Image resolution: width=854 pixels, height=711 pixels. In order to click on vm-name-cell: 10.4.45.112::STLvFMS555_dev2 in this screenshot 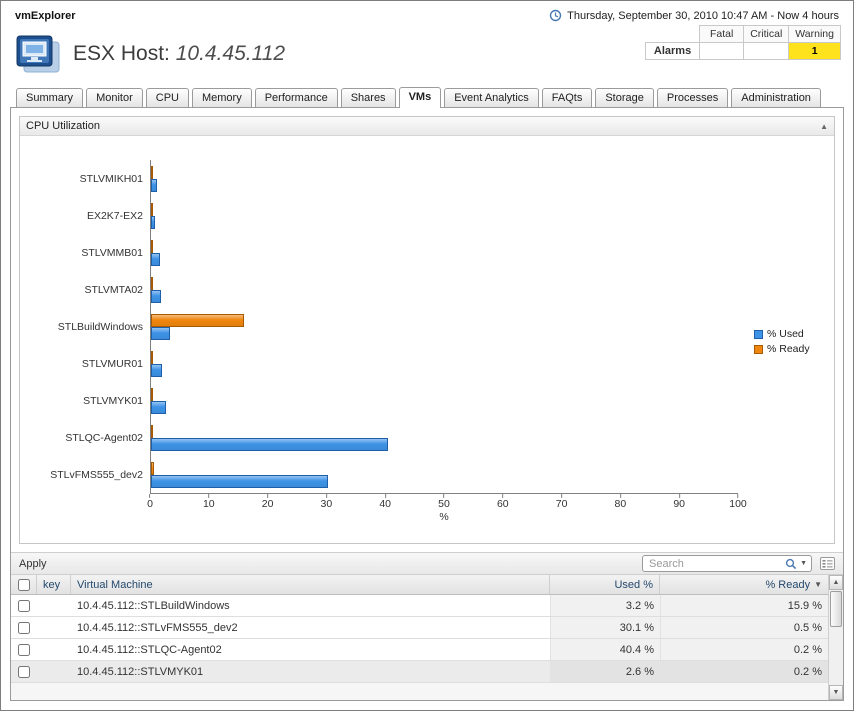, I will do `click(157, 627)`.